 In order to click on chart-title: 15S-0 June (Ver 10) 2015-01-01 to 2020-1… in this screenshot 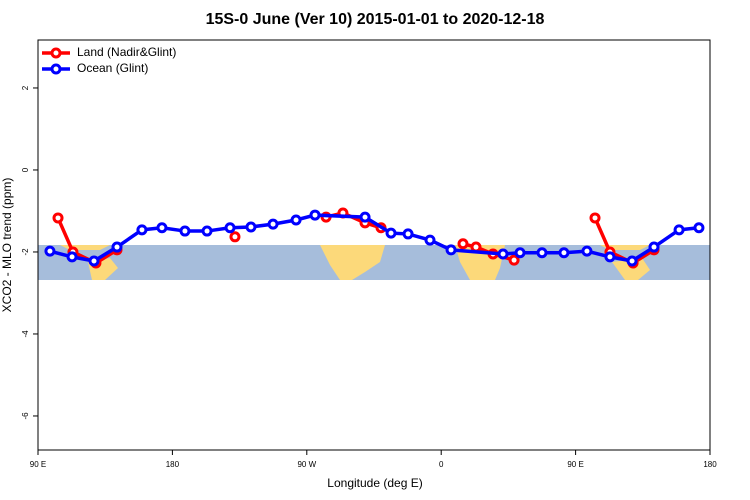, I will do `click(375, 19)`.